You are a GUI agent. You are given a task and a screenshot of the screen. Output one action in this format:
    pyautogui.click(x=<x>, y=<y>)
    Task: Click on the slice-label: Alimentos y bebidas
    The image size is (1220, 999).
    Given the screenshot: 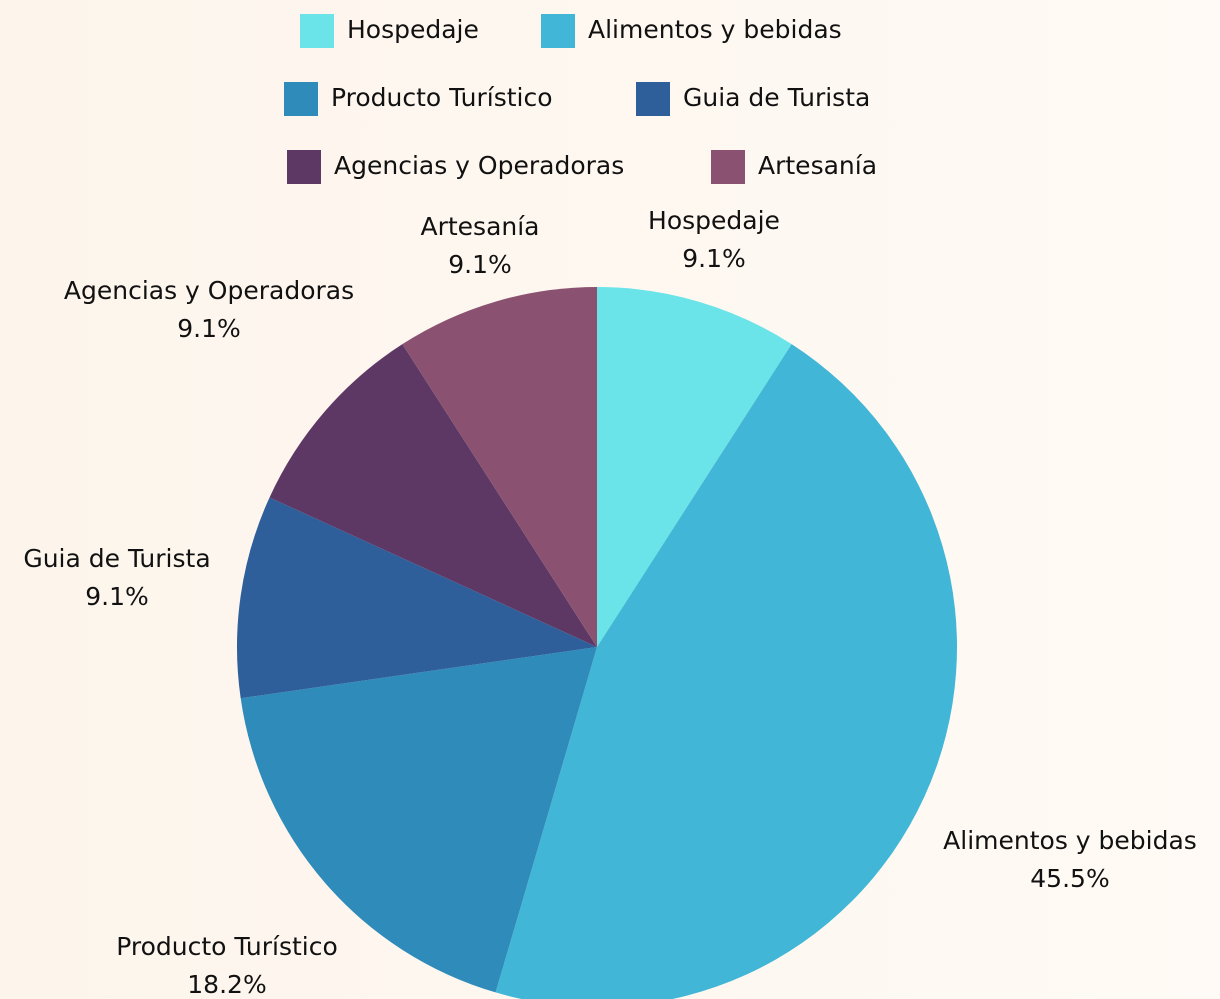 What is the action you would take?
    pyautogui.click(x=1070, y=840)
    